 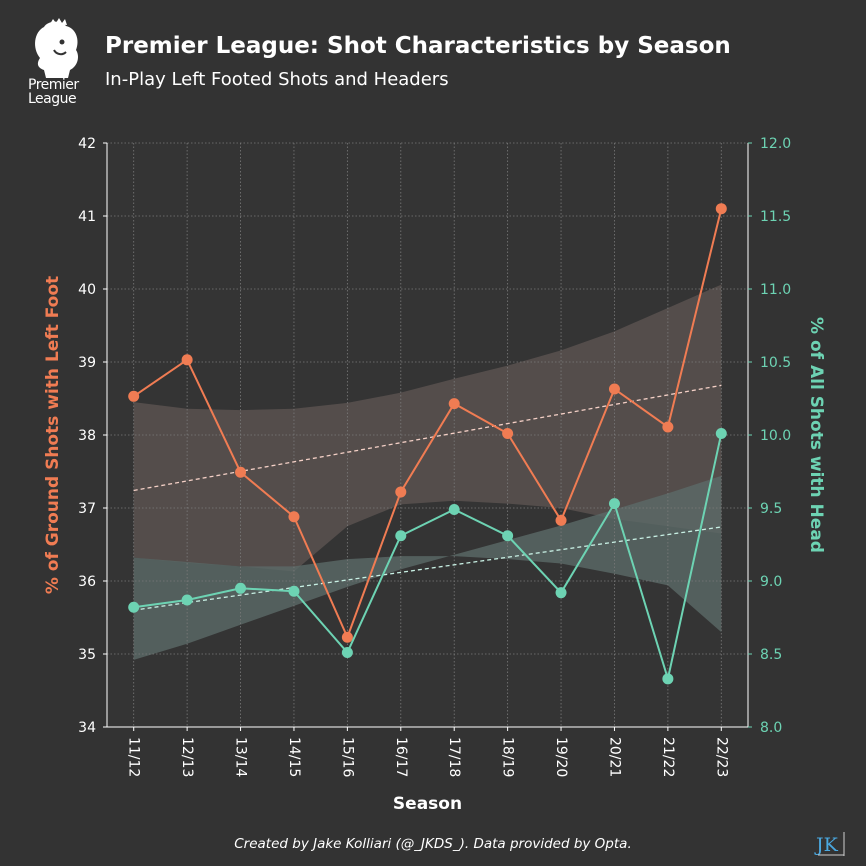 What do you see at coordinates (454, 757) in the screenshot?
I see `x-tick-label: 17/18` at bounding box center [454, 757].